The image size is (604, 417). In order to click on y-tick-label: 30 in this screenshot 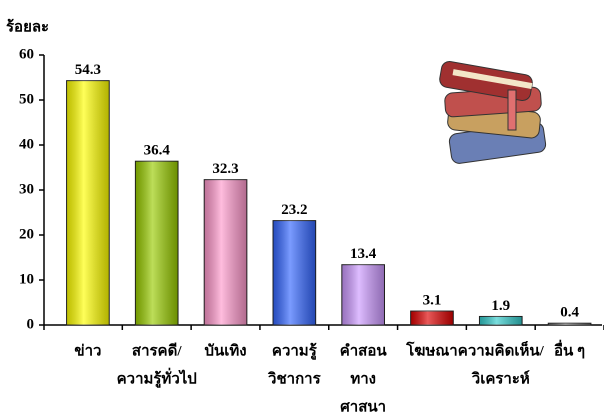, I will do `click(26, 189)`.